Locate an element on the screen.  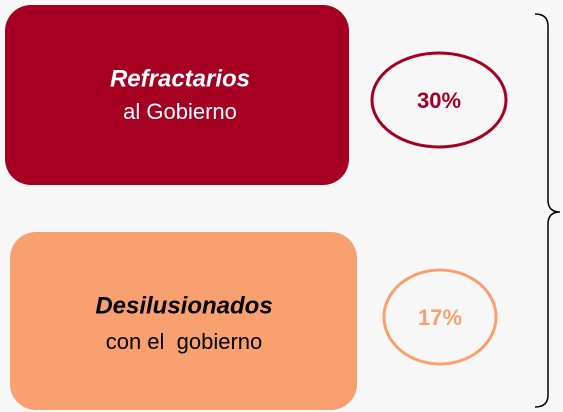
group-value: 17% is located at coordinates (440, 317).